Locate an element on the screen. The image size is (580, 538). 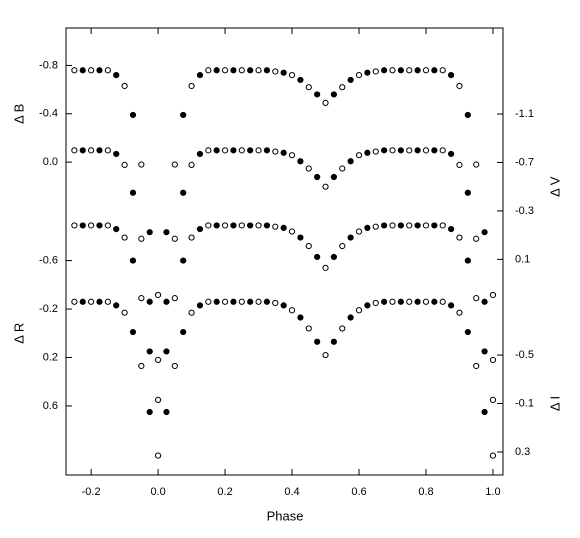
y-tick-label: -0.4 is located at coordinates (48, 114).